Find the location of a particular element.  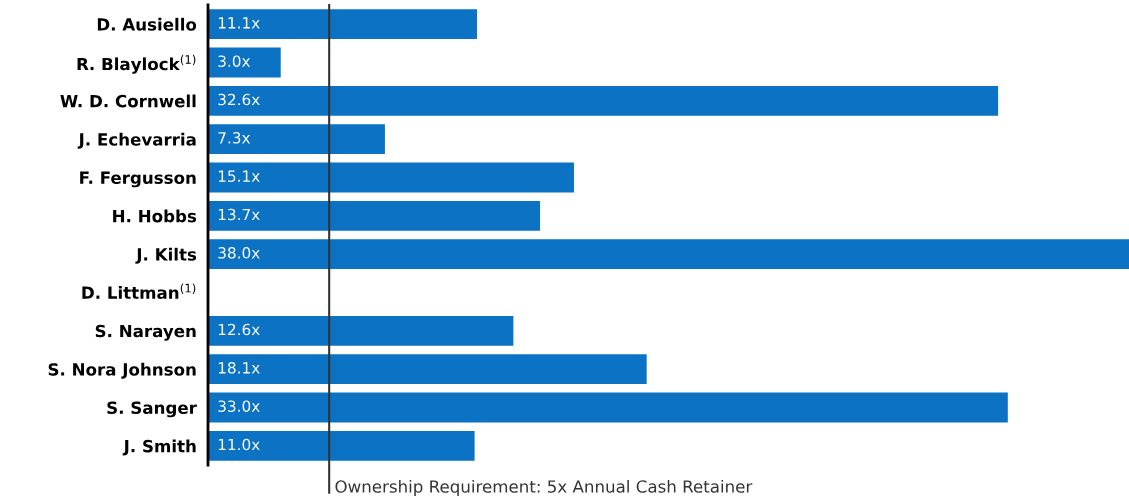

y-tick-label: W. D. Cornwell is located at coordinates (128, 101).